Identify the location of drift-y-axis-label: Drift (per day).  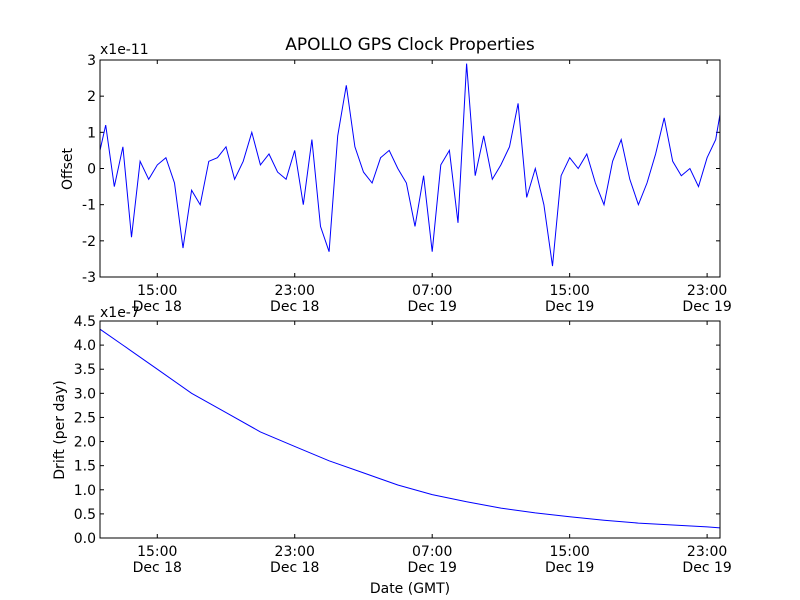
(60, 429).